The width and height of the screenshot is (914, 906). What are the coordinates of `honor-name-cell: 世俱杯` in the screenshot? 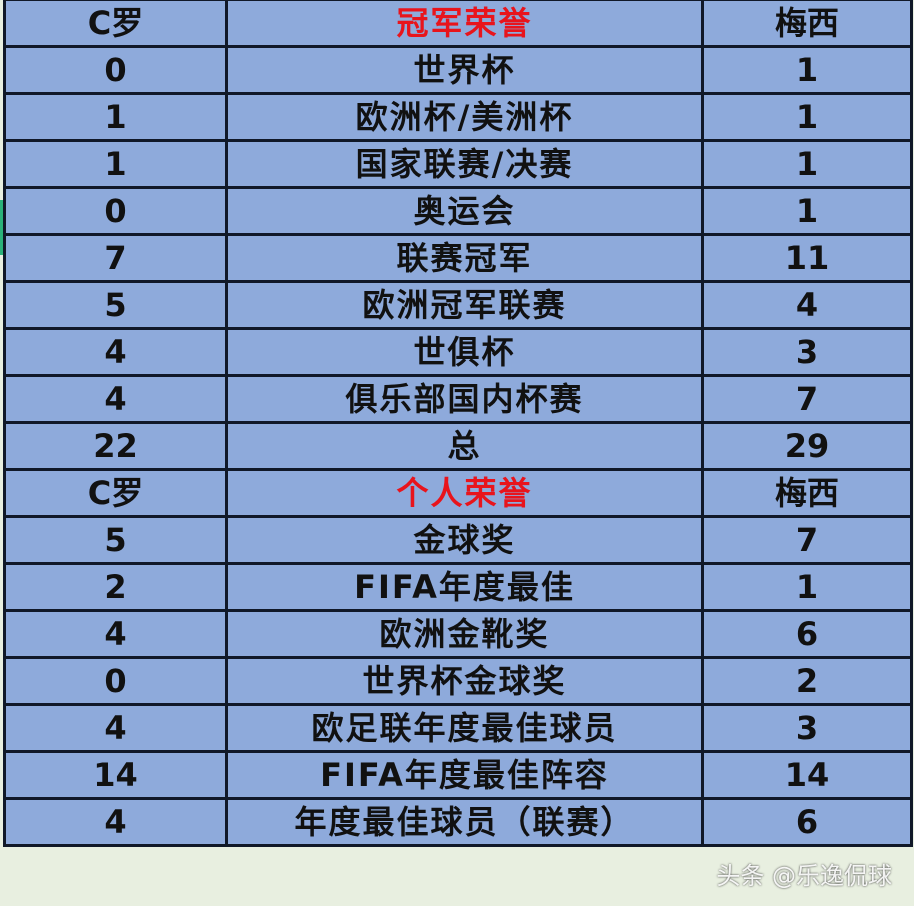 It's located at (464, 352).